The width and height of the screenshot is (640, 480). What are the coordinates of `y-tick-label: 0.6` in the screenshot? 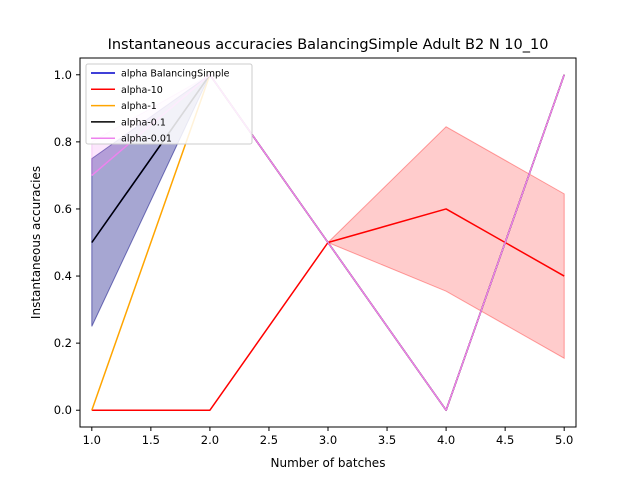 It's located at (63, 209).